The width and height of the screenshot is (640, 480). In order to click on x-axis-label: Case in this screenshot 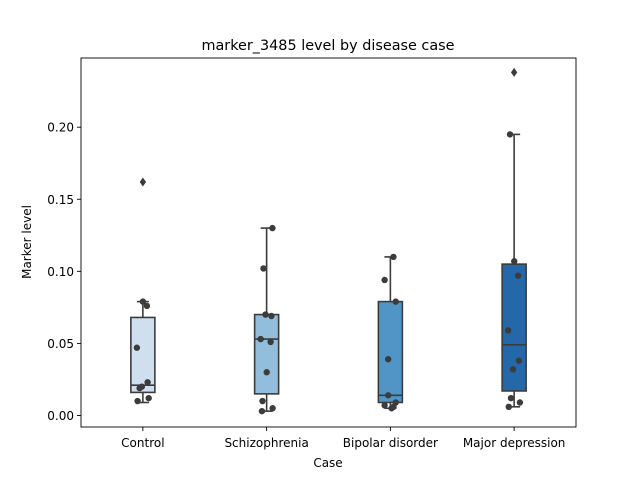, I will do `click(327, 463)`.